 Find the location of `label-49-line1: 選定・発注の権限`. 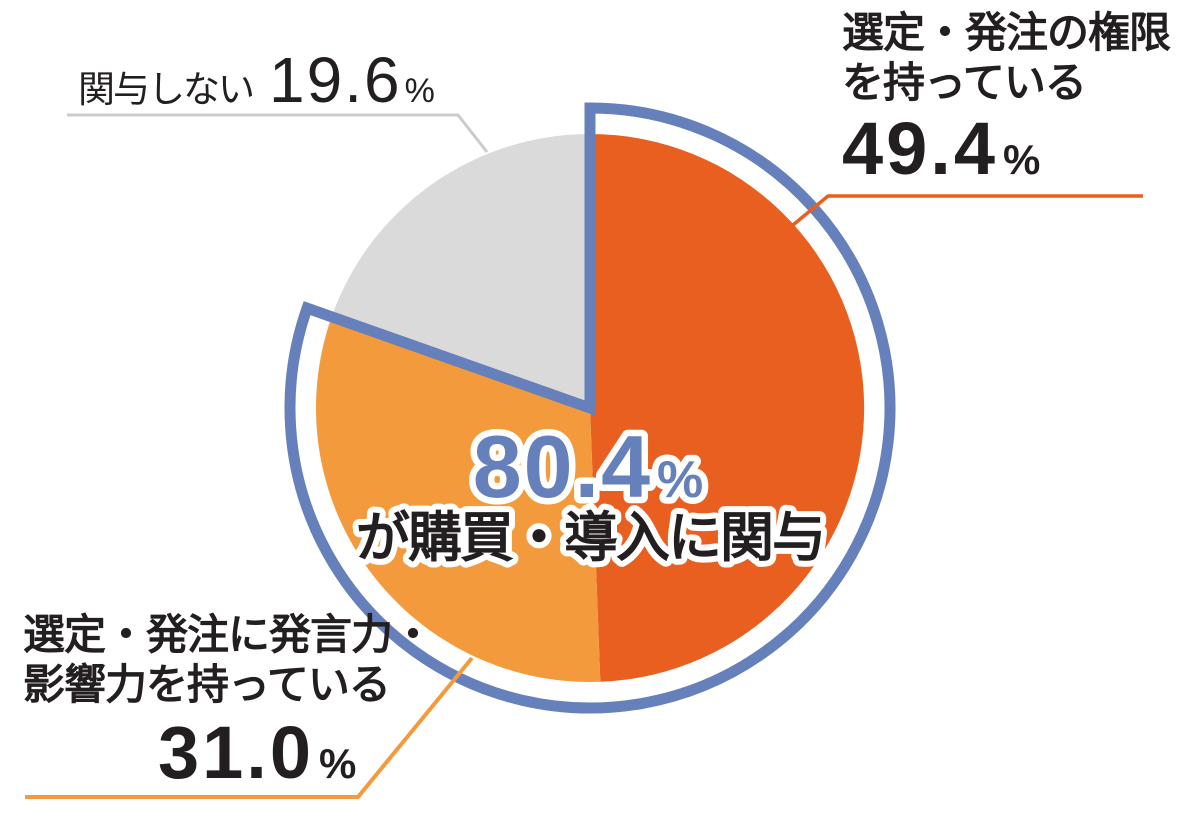

label-49-line1: 選定・発注の権限 is located at coordinates (1006, 32).